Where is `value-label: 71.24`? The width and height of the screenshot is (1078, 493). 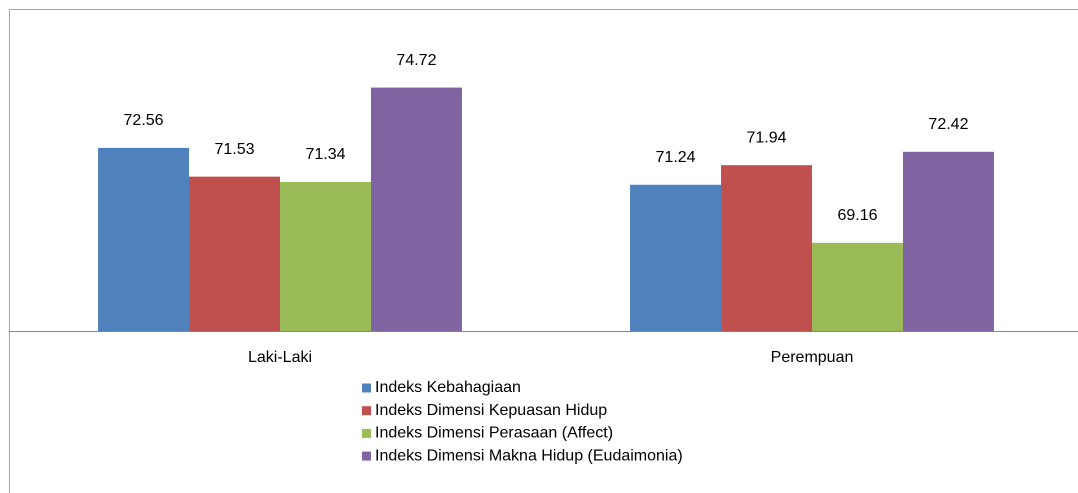 value-label: 71.24 is located at coordinates (676, 157).